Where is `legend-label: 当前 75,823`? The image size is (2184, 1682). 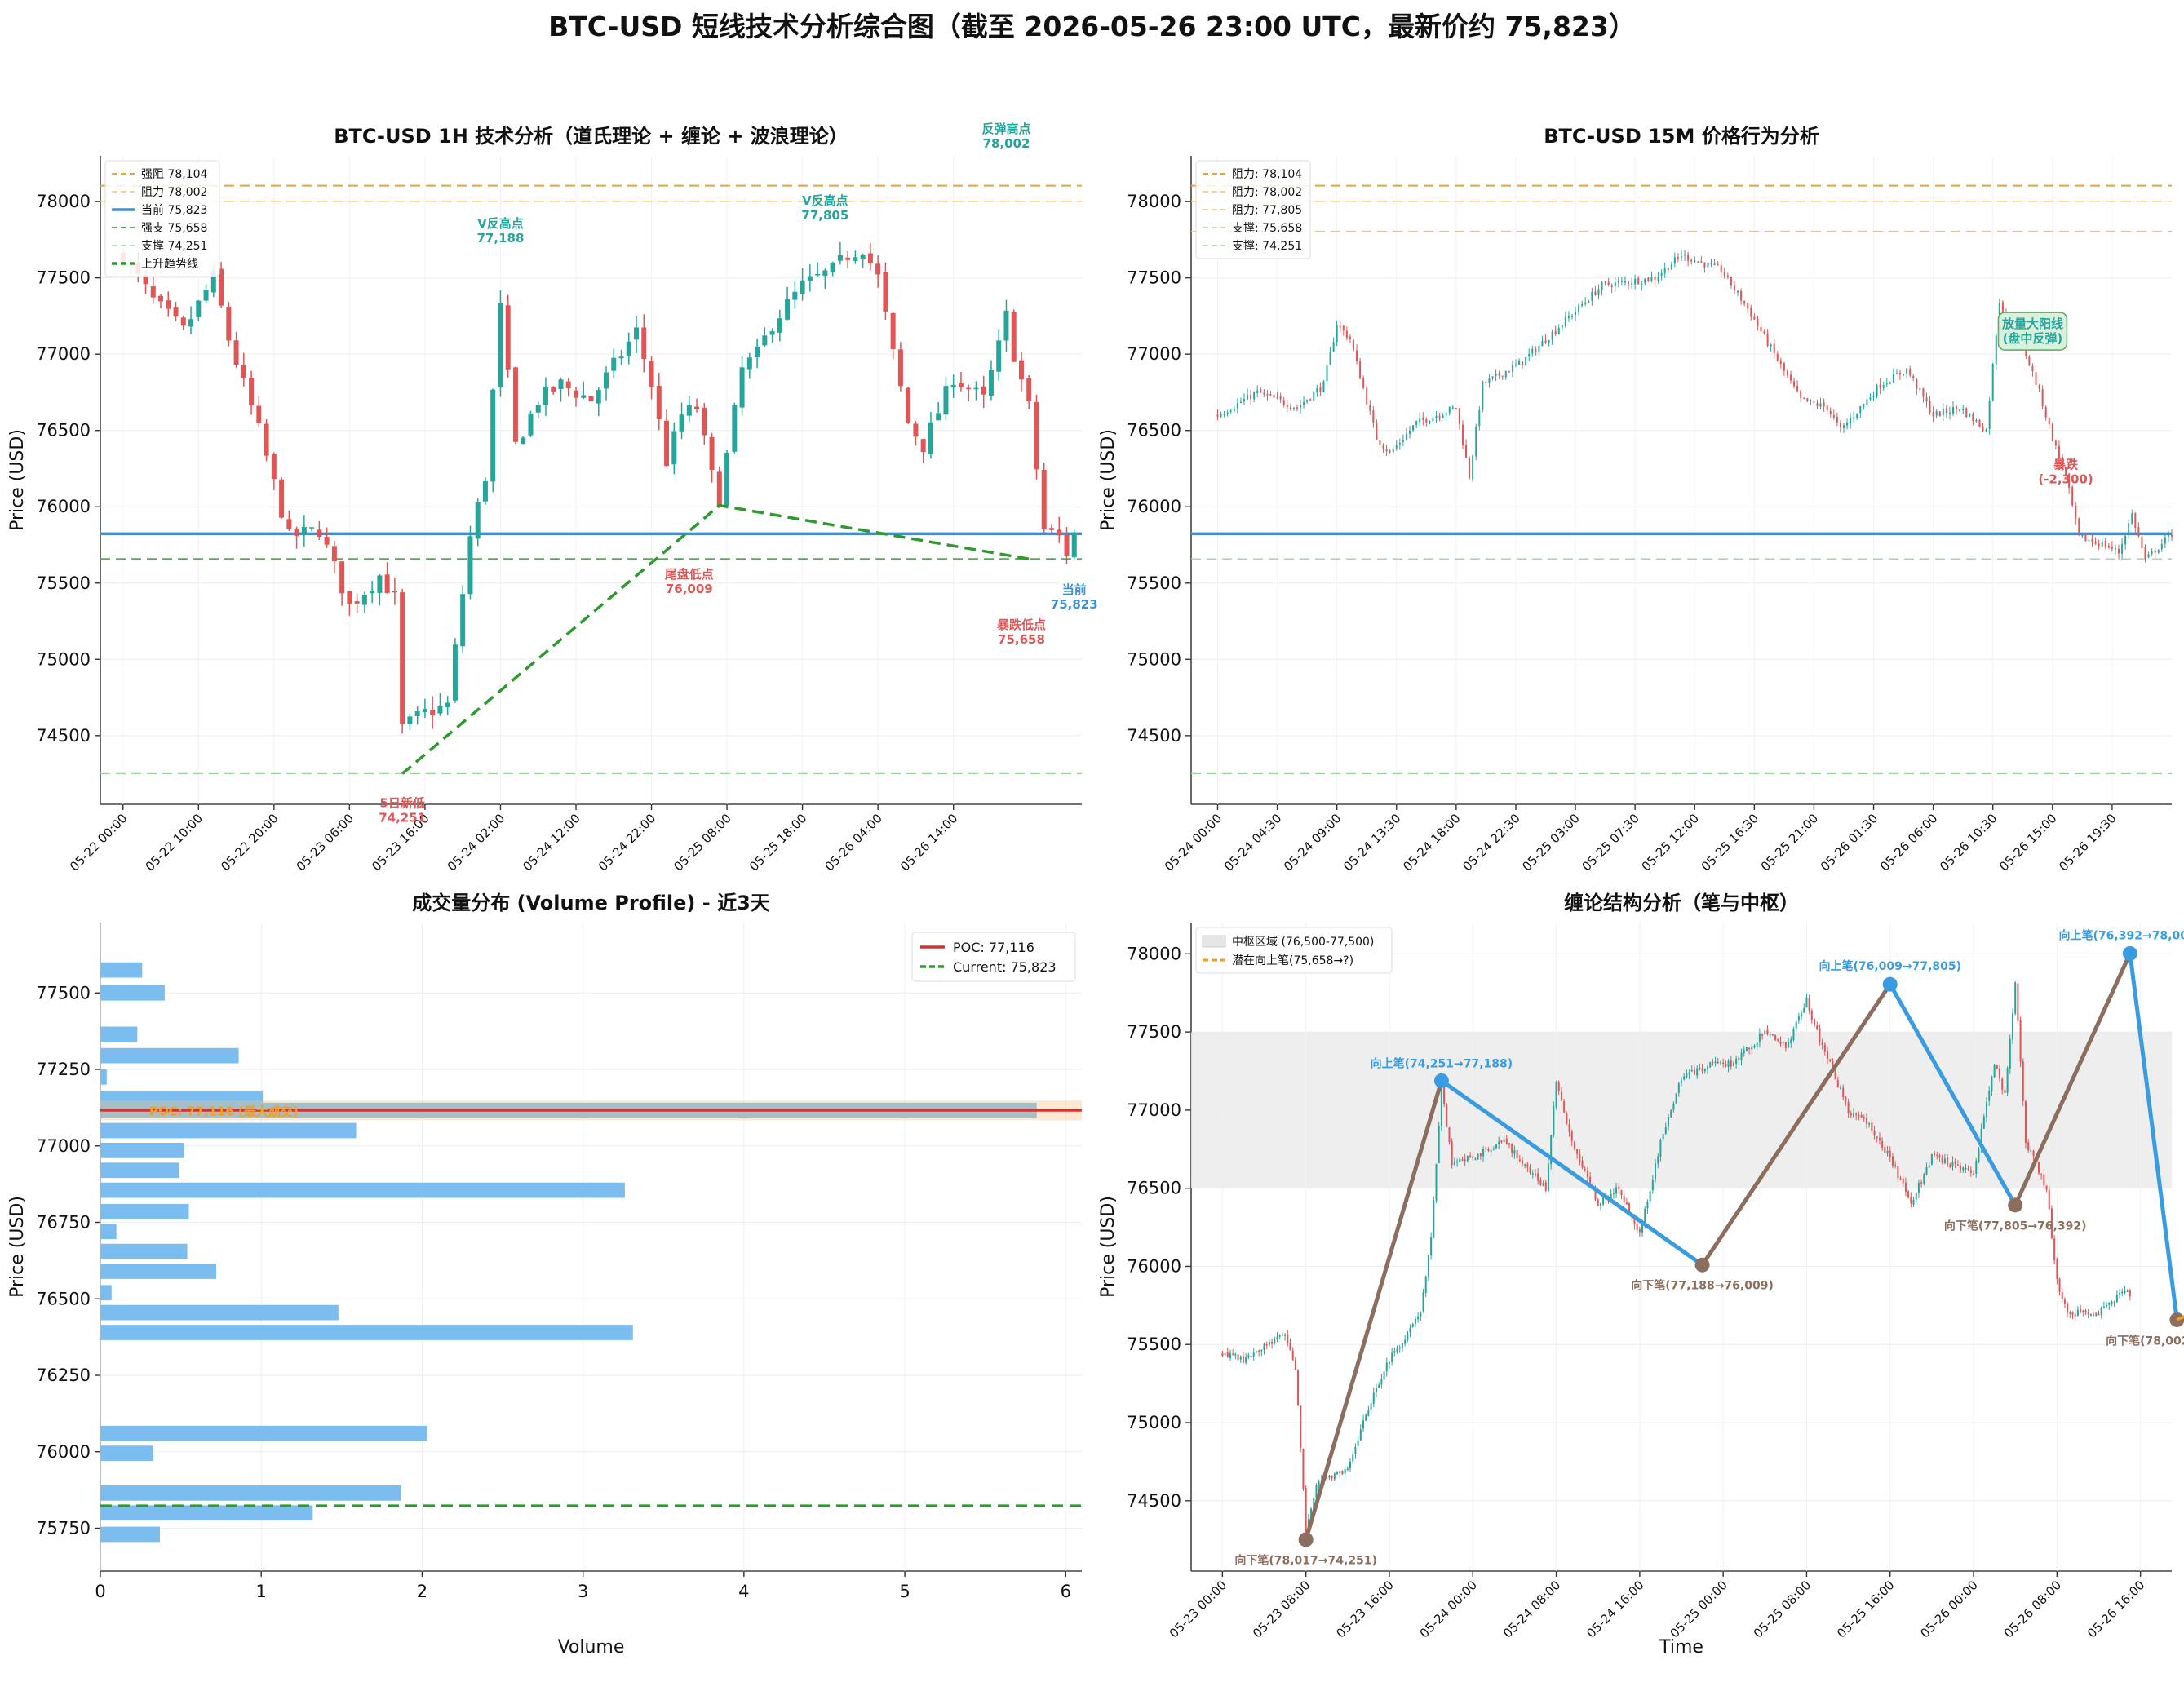 legend-label: 当前 75,823 is located at coordinates (174, 210).